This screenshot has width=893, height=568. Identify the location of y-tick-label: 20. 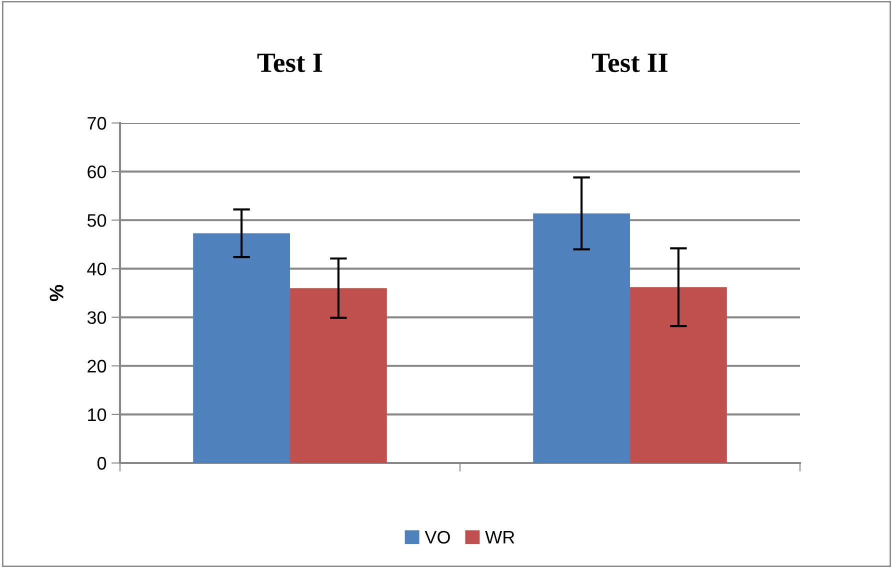
(97, 366).